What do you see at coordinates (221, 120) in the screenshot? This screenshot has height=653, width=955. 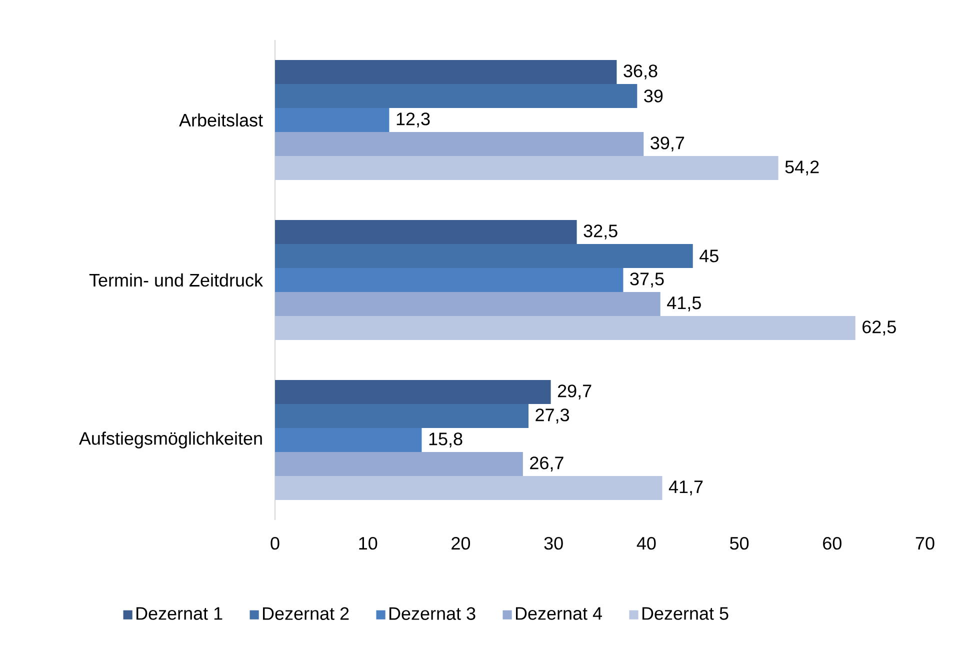 I see `y-tick-label: Arbeitslast` at bounding box center [221, 120].